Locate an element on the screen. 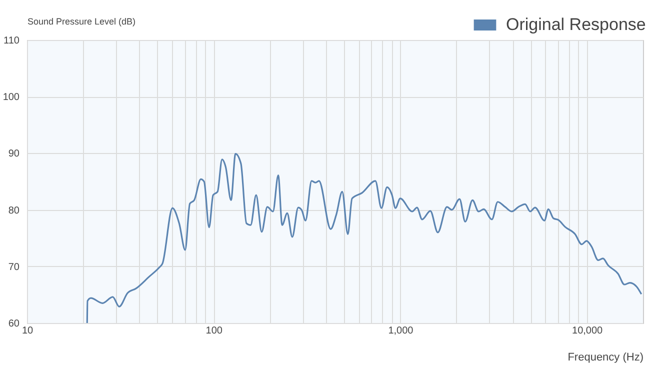  x-axis-title: Frequency (Hz) is located at coordinates (606, 358).